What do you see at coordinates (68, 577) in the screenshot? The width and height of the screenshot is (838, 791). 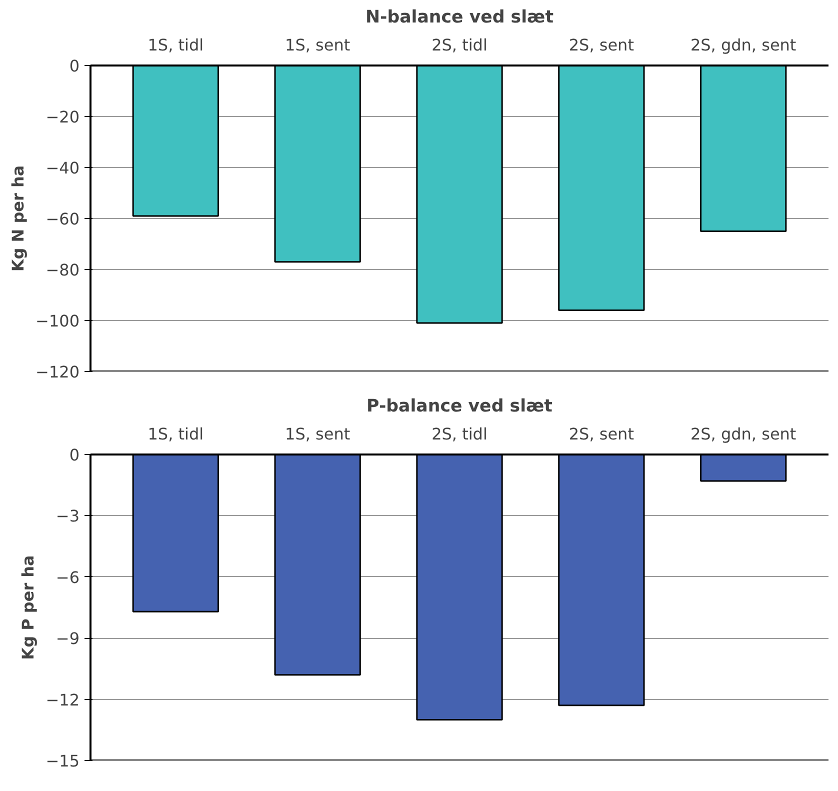 I see `y-tick-label: −6` at bounding box center [68, 577].